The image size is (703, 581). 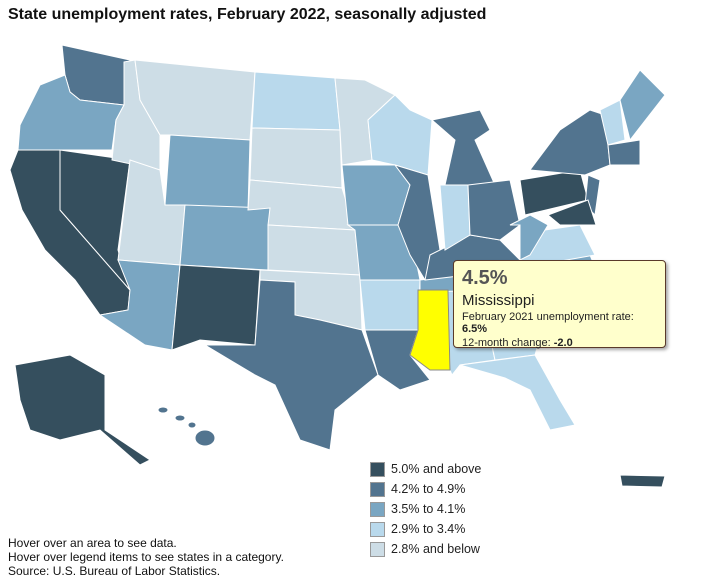 I want to click on state-il, so click(x=417, y=223).